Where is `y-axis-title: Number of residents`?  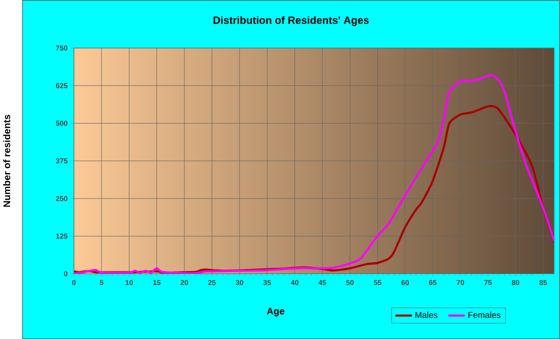
y-axis-title: Number of residents is located at coordinates (6, 160).